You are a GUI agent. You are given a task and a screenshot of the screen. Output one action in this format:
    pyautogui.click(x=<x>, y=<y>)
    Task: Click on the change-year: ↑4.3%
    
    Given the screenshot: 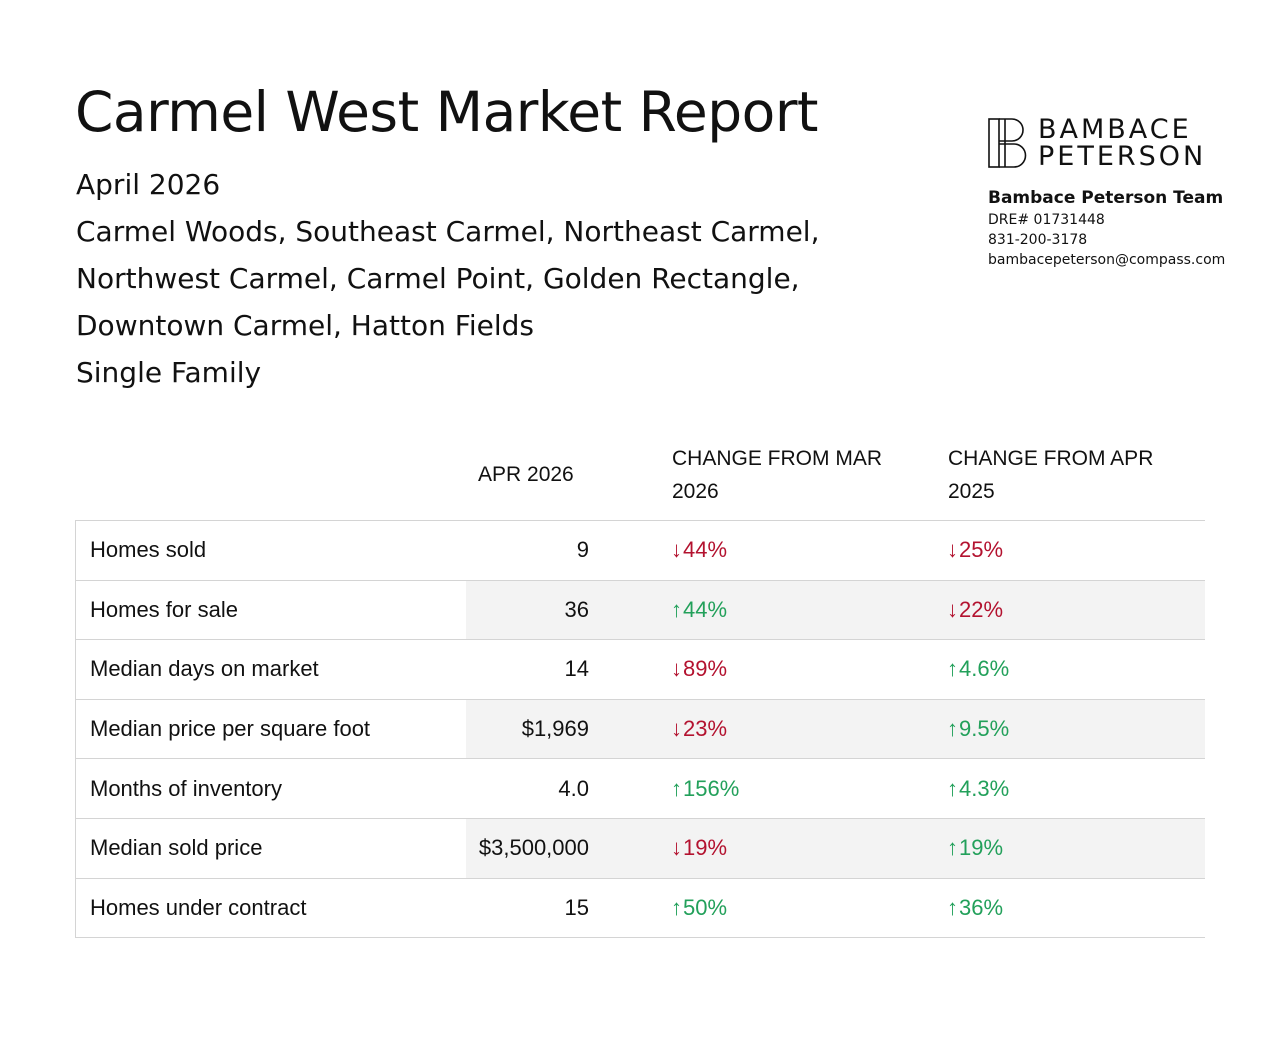 What is the action you would take?
    pyautogui.click(x=978, y=788)
    